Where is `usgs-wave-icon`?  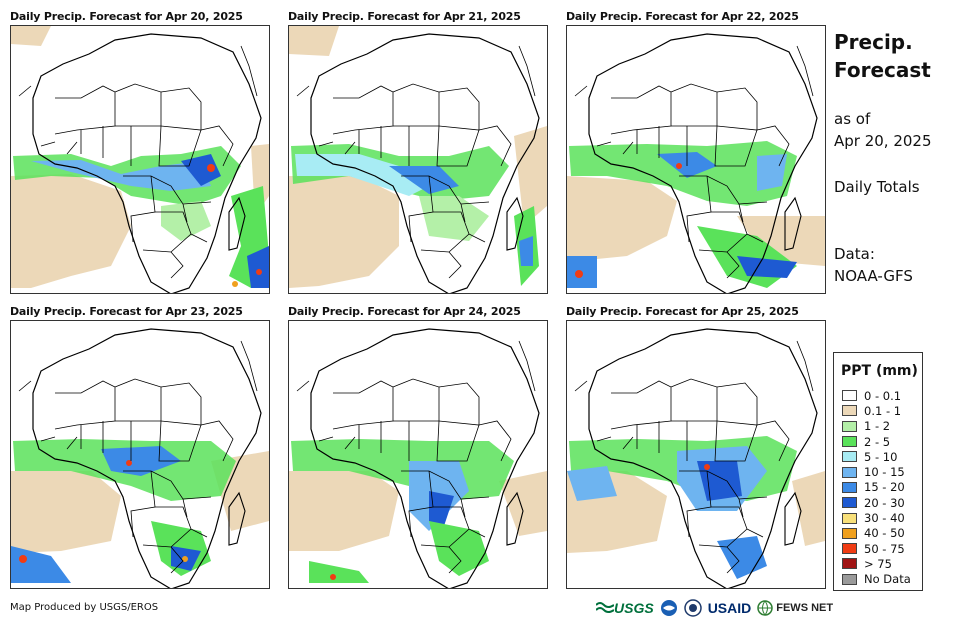 usgs-wave-icon is located at coordinates (605, 607).